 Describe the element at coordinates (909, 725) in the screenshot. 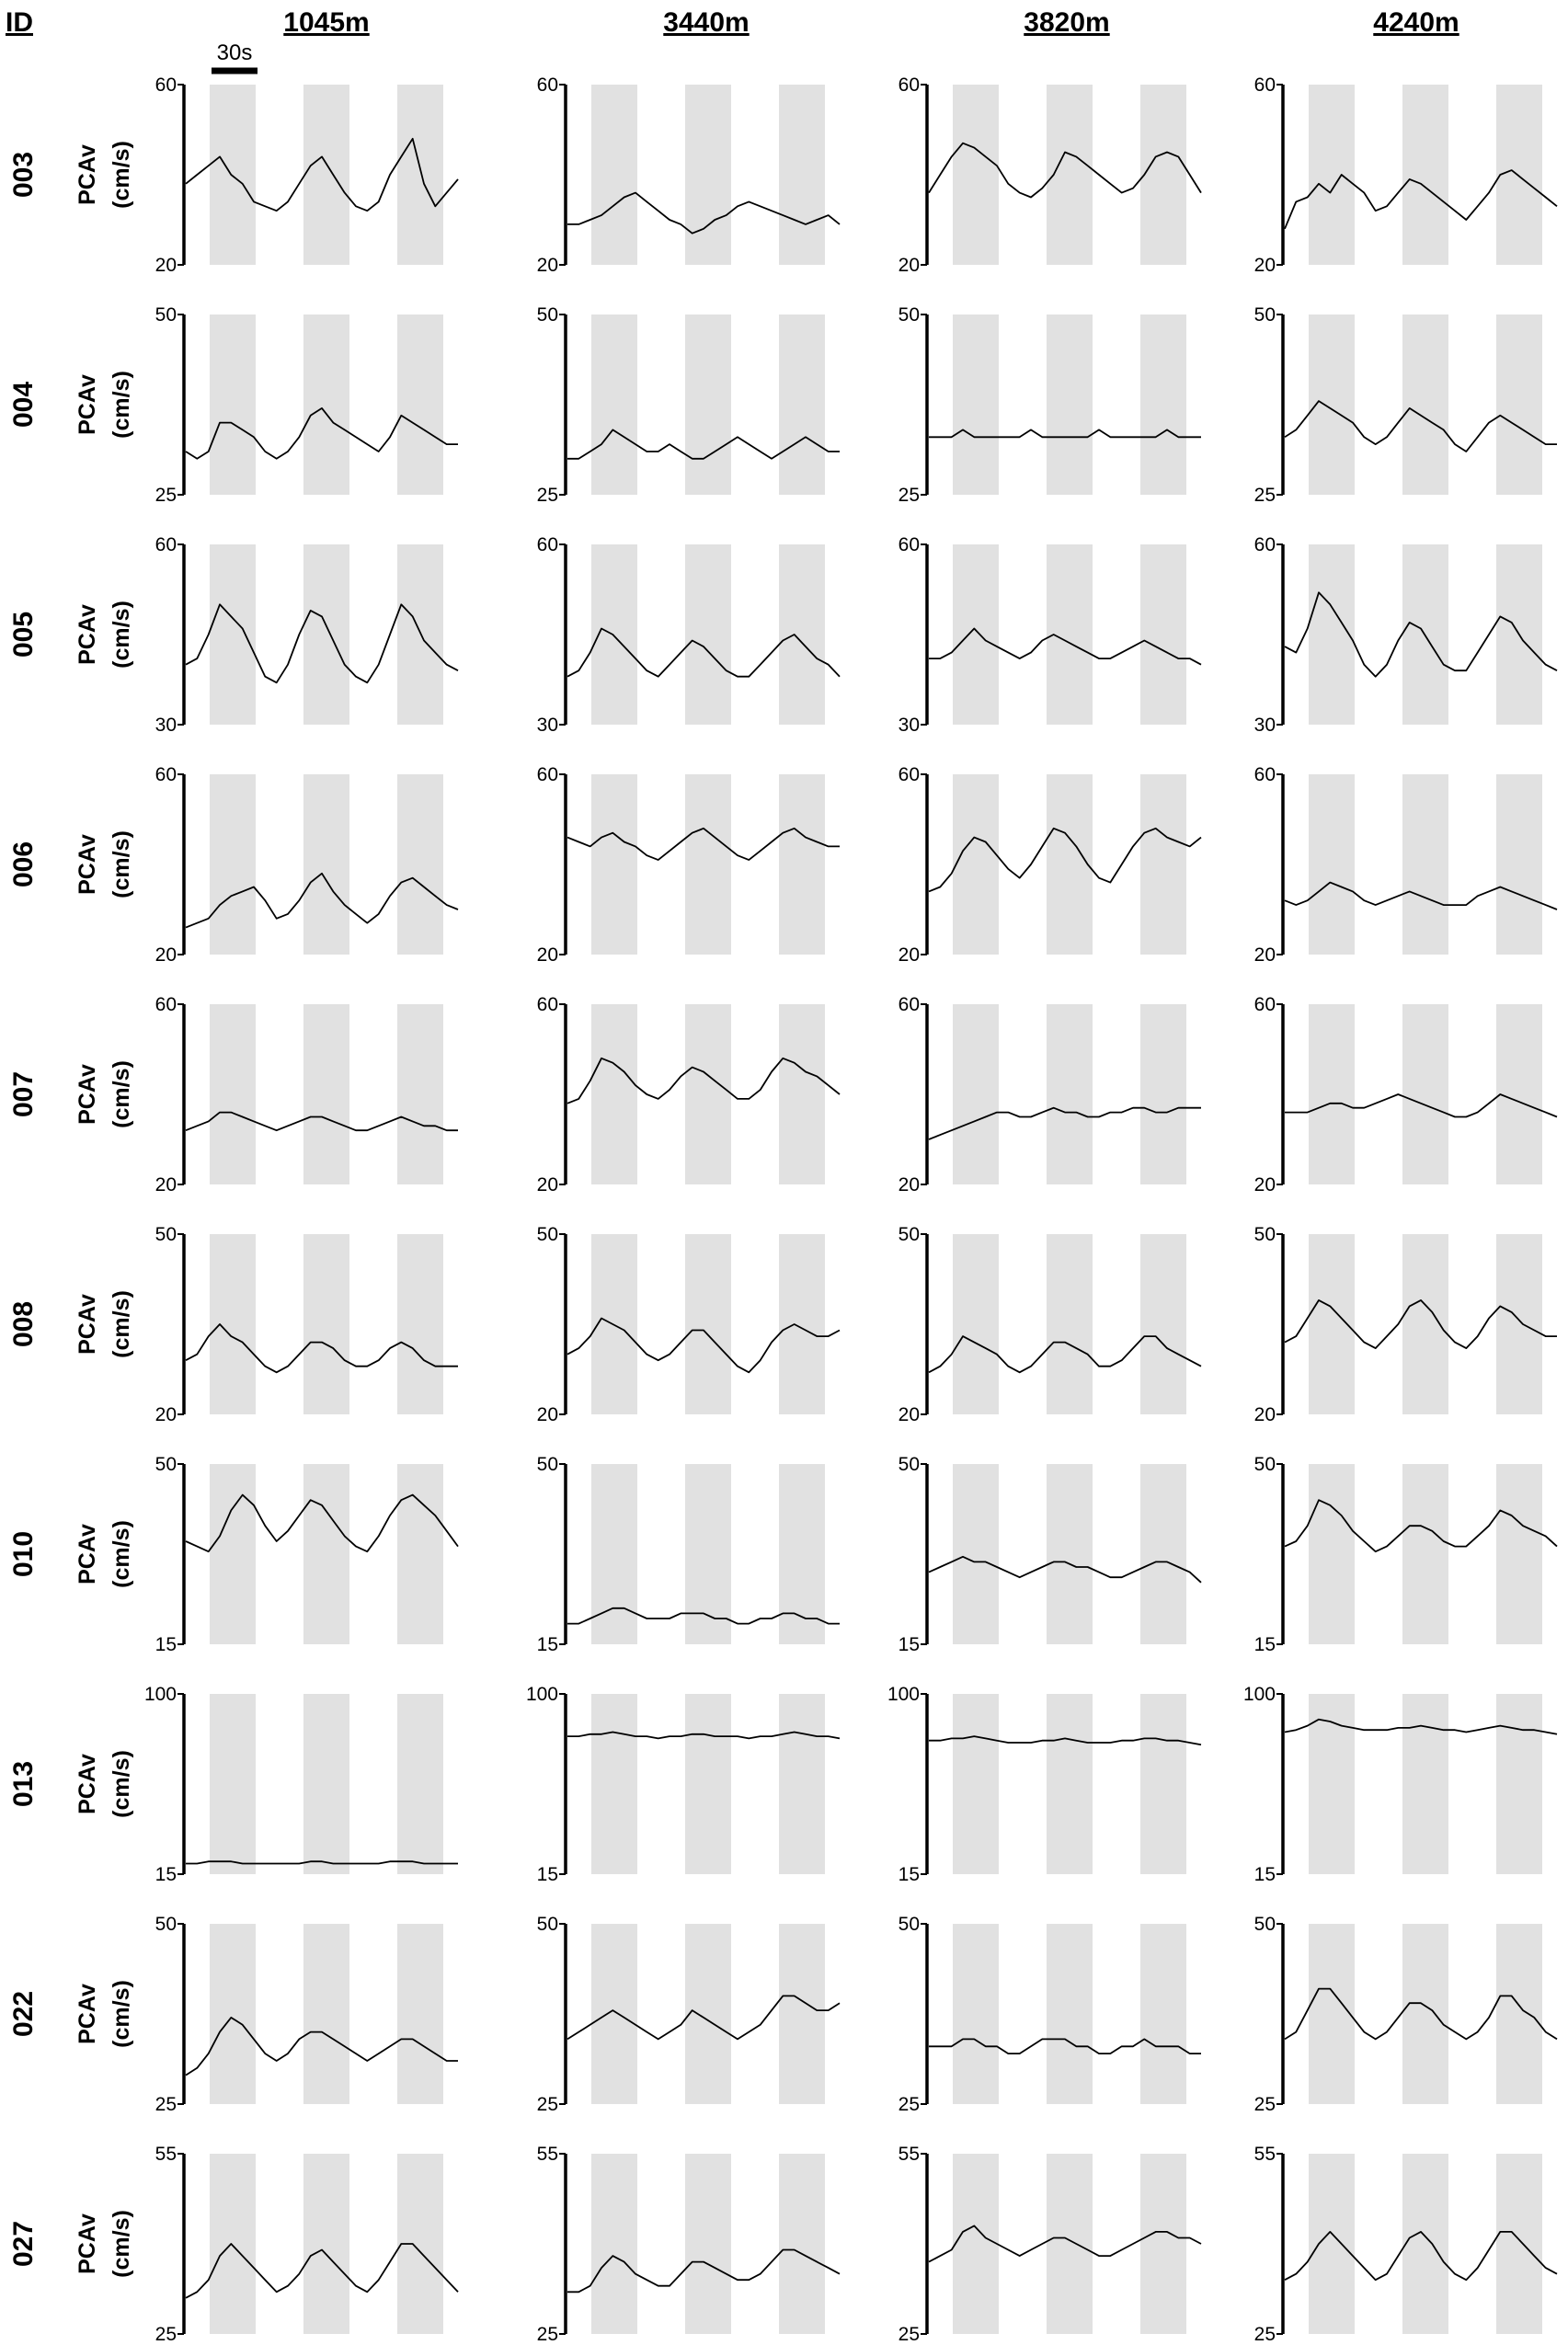

I see `y-tick-label-min: 30` at that location.